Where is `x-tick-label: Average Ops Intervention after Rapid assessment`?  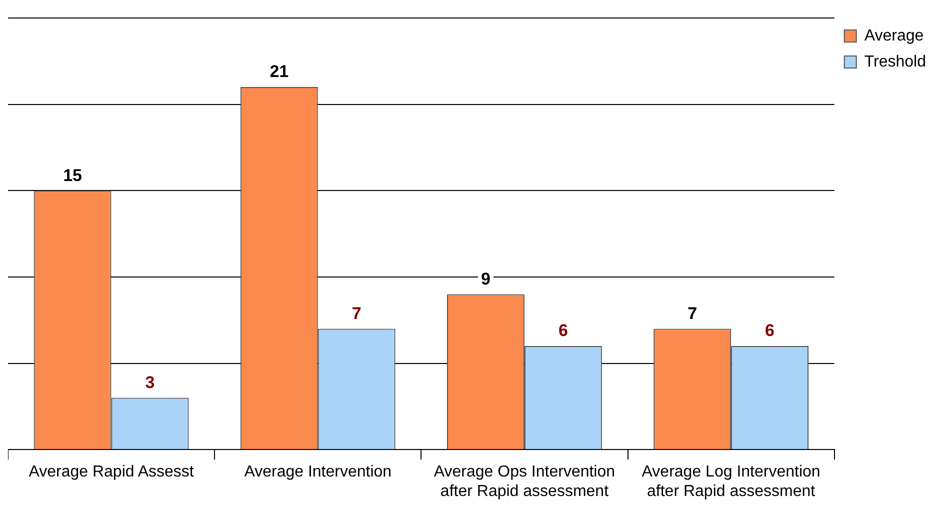
x-tick-label: Average Ops Intervention after Rapid assessment is located at coordinates (525, 482).